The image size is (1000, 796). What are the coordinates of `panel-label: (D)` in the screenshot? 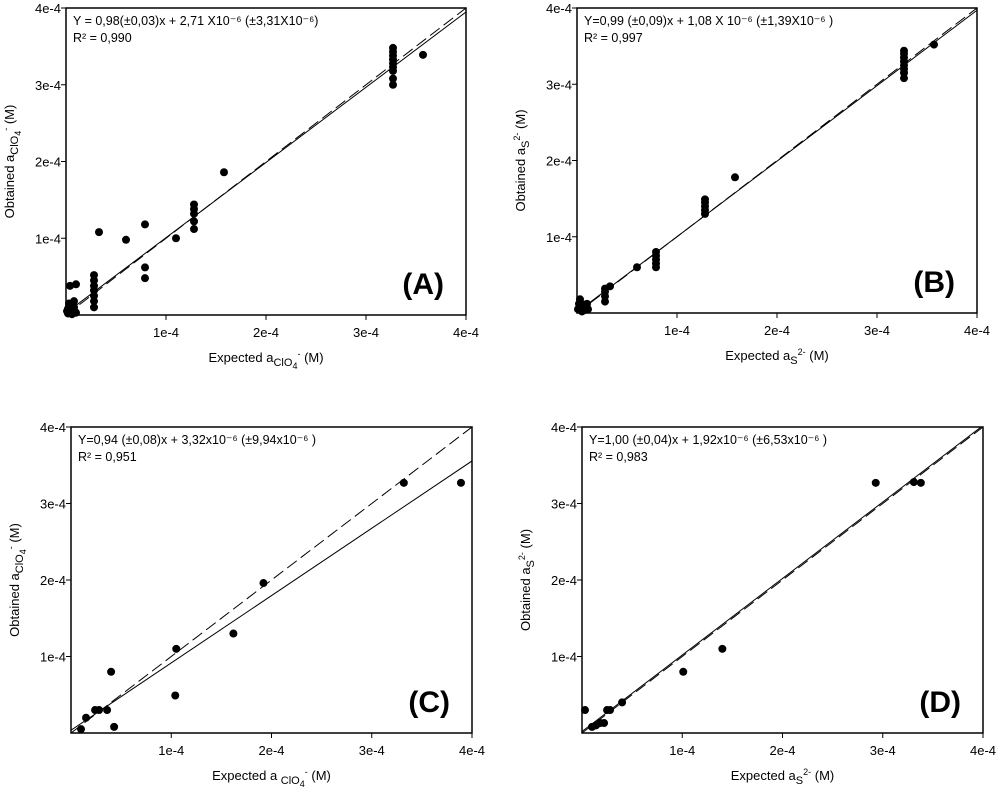 It's located at (940, 702).